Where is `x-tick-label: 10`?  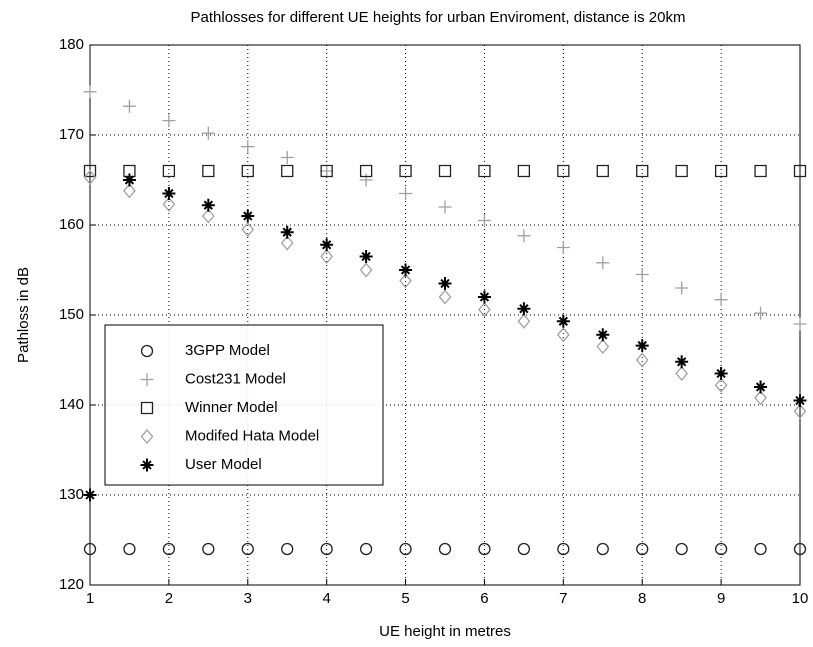
x-tick-label: 10 is located at coordinates (800, 598).